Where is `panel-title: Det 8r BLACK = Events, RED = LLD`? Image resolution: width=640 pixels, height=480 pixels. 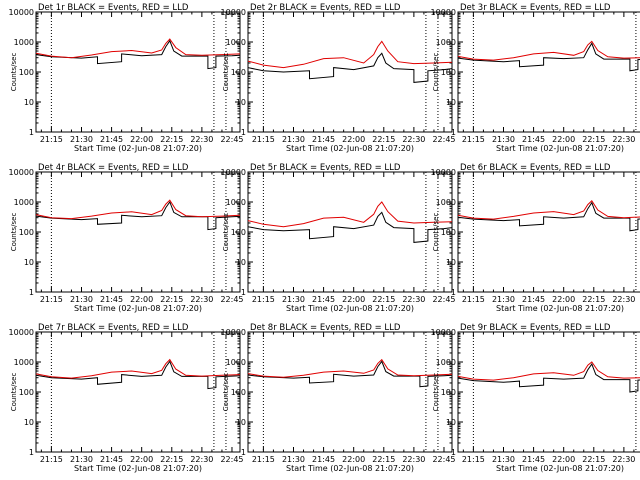
panel-title: Det 8r BLACK = Events, RED = LLD is located at coordinates (325, 328).